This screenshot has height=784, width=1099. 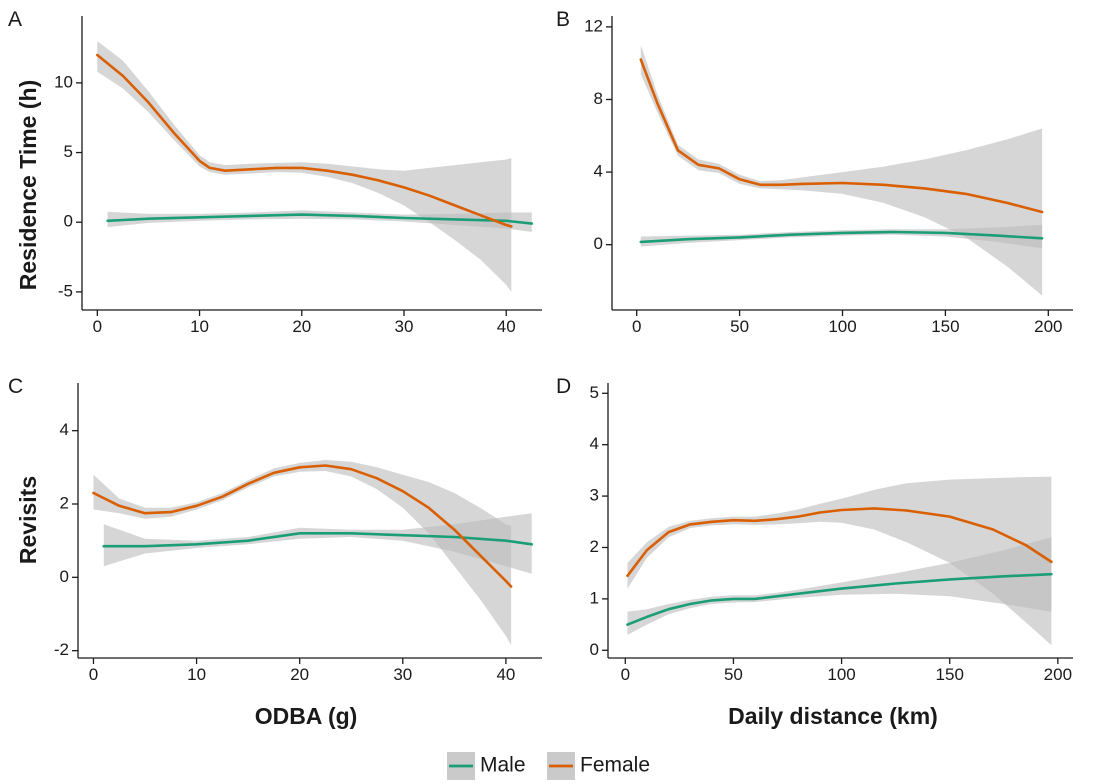 What do you see at coordinates (563, 19) in the screenshot?
I see `panel-letter: B` at bounding box center [563, 19].